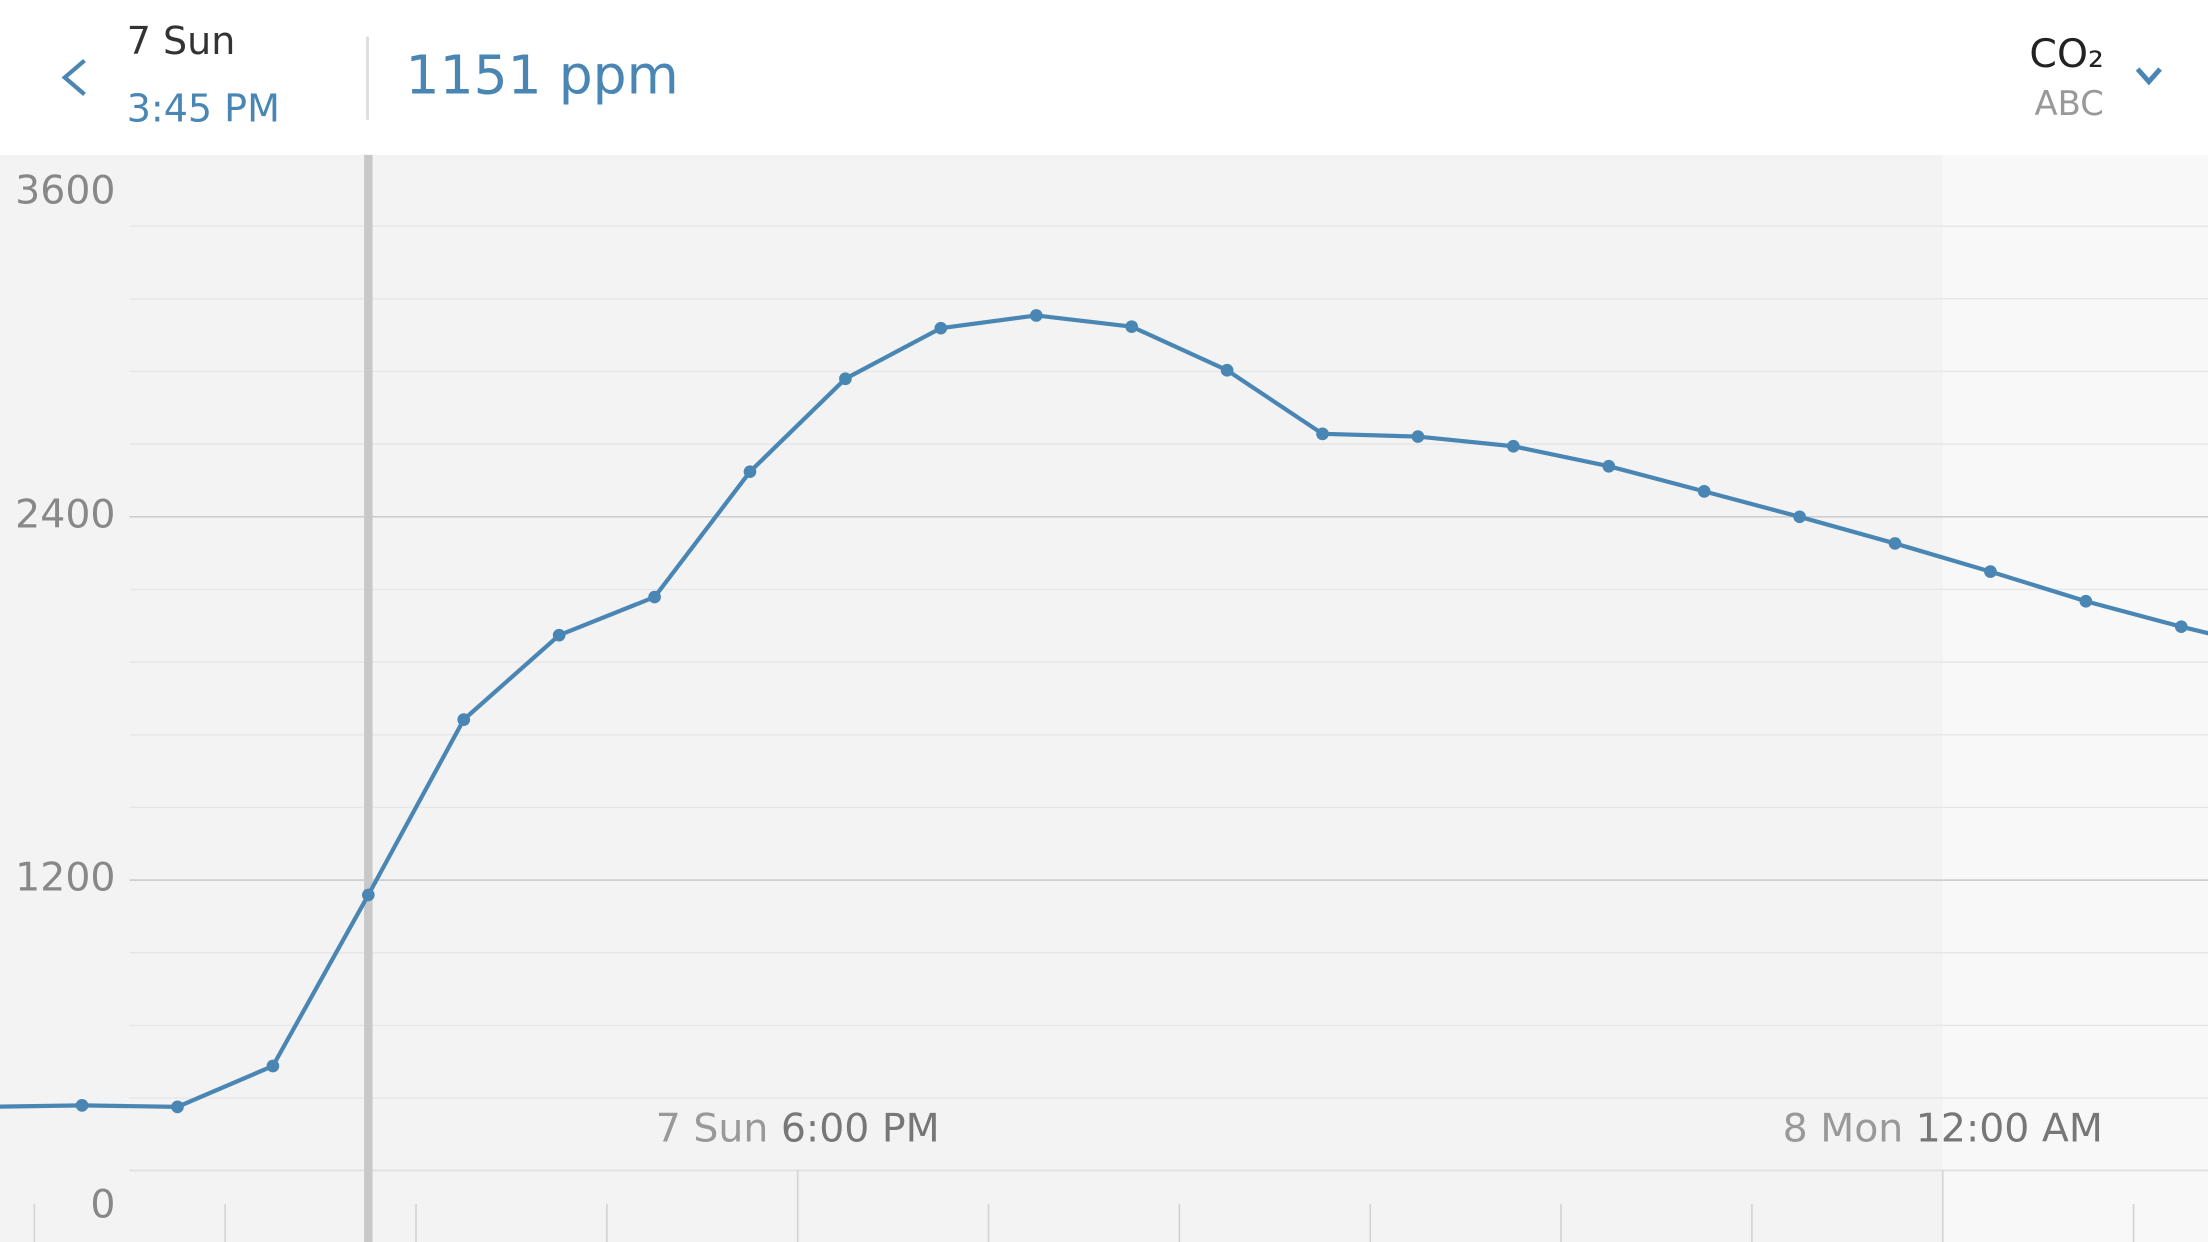 This screenshot has width=2208, height=1242. I want to click on plot-bg-light, so click(2075, 698).